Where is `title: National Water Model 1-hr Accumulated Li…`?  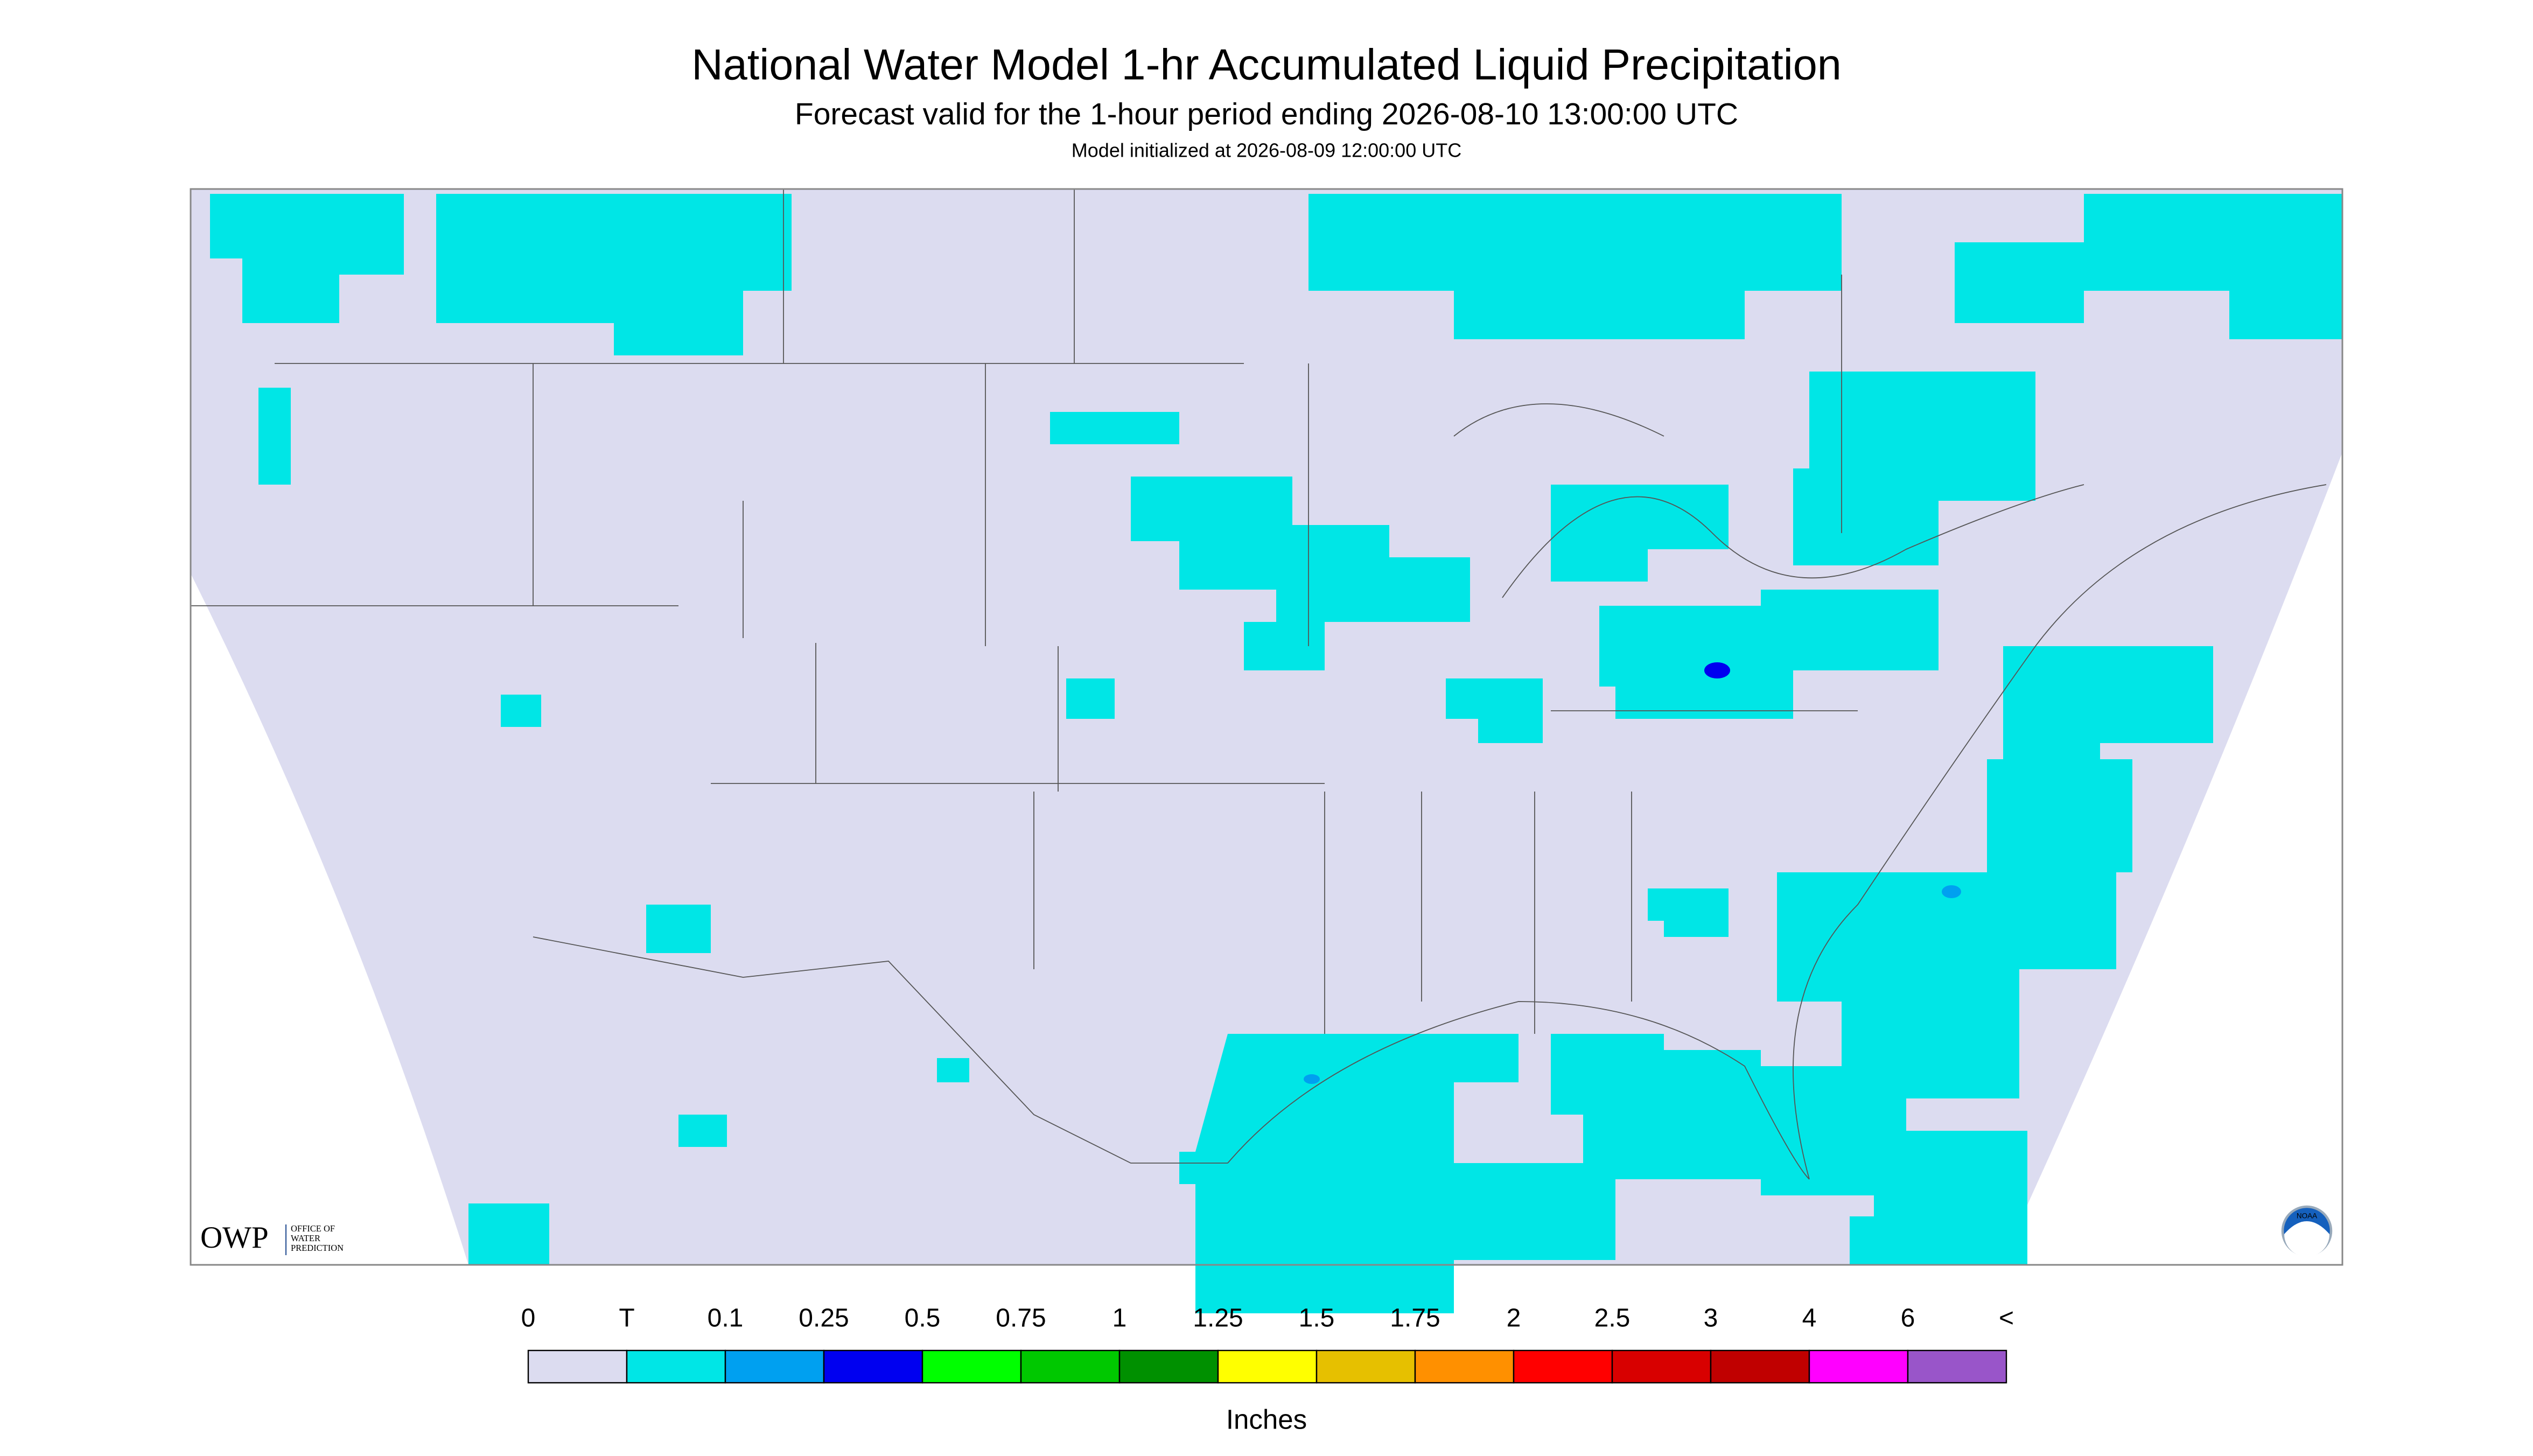 title: National Water Model 1-hr Accumulated Li… is located at coordinates (1266, 64).